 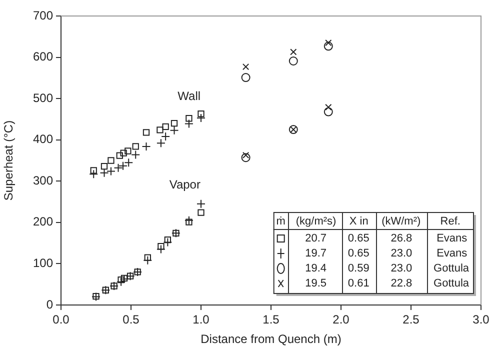 What do you see at coordinates (271, 339) in the screenshot?
I see `x-axis-title: Distance from Quench (m)` at bounding box center [271, 339].